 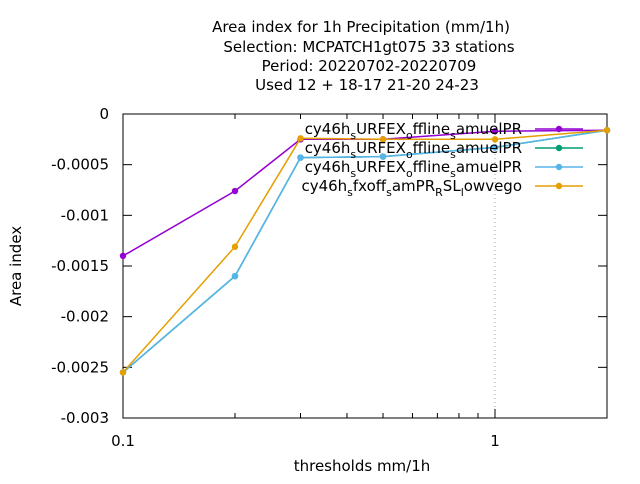 I want to click on y-tick-label: -0.001, so click(x=85, y=215).